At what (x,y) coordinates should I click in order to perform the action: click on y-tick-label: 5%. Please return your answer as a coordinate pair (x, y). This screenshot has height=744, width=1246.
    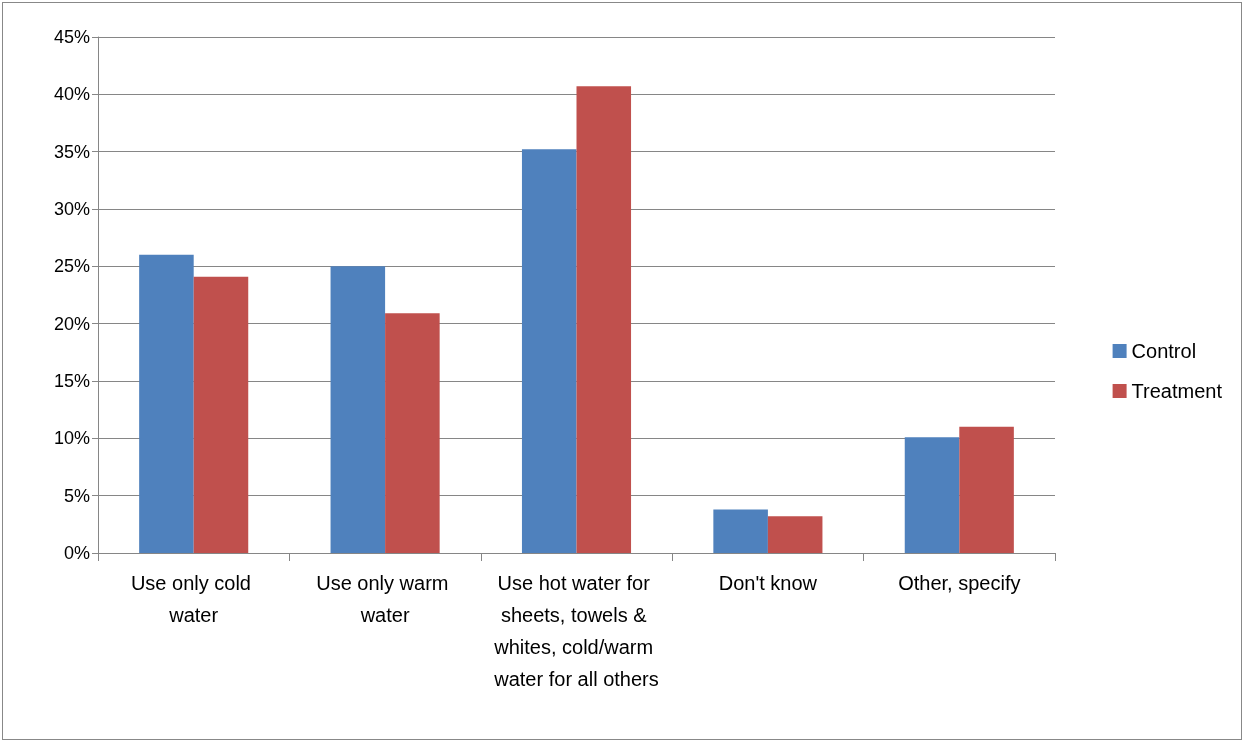
    Looking at the image, I should click on (76, 495).